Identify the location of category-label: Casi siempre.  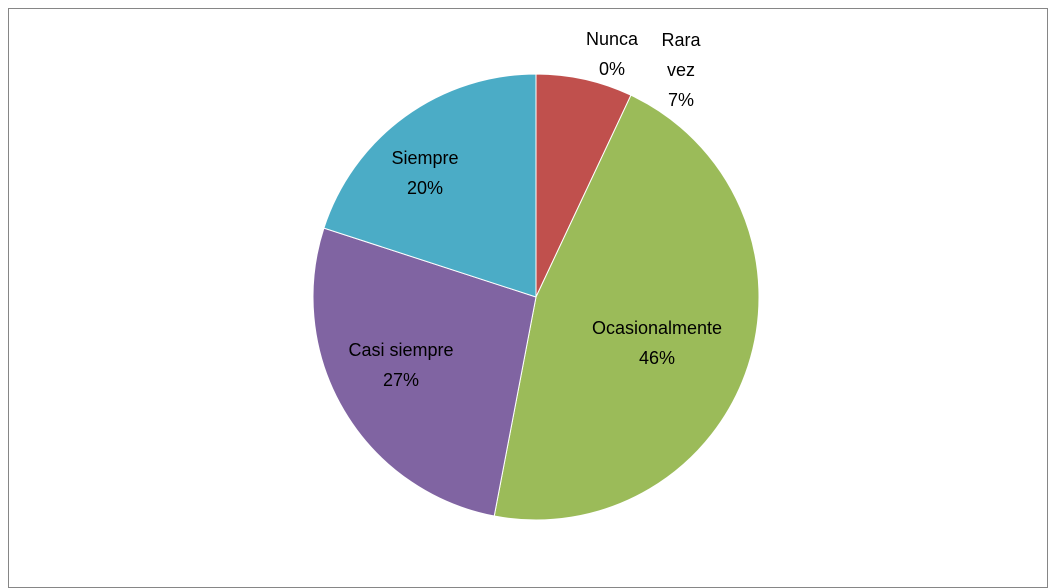
(401, 350).